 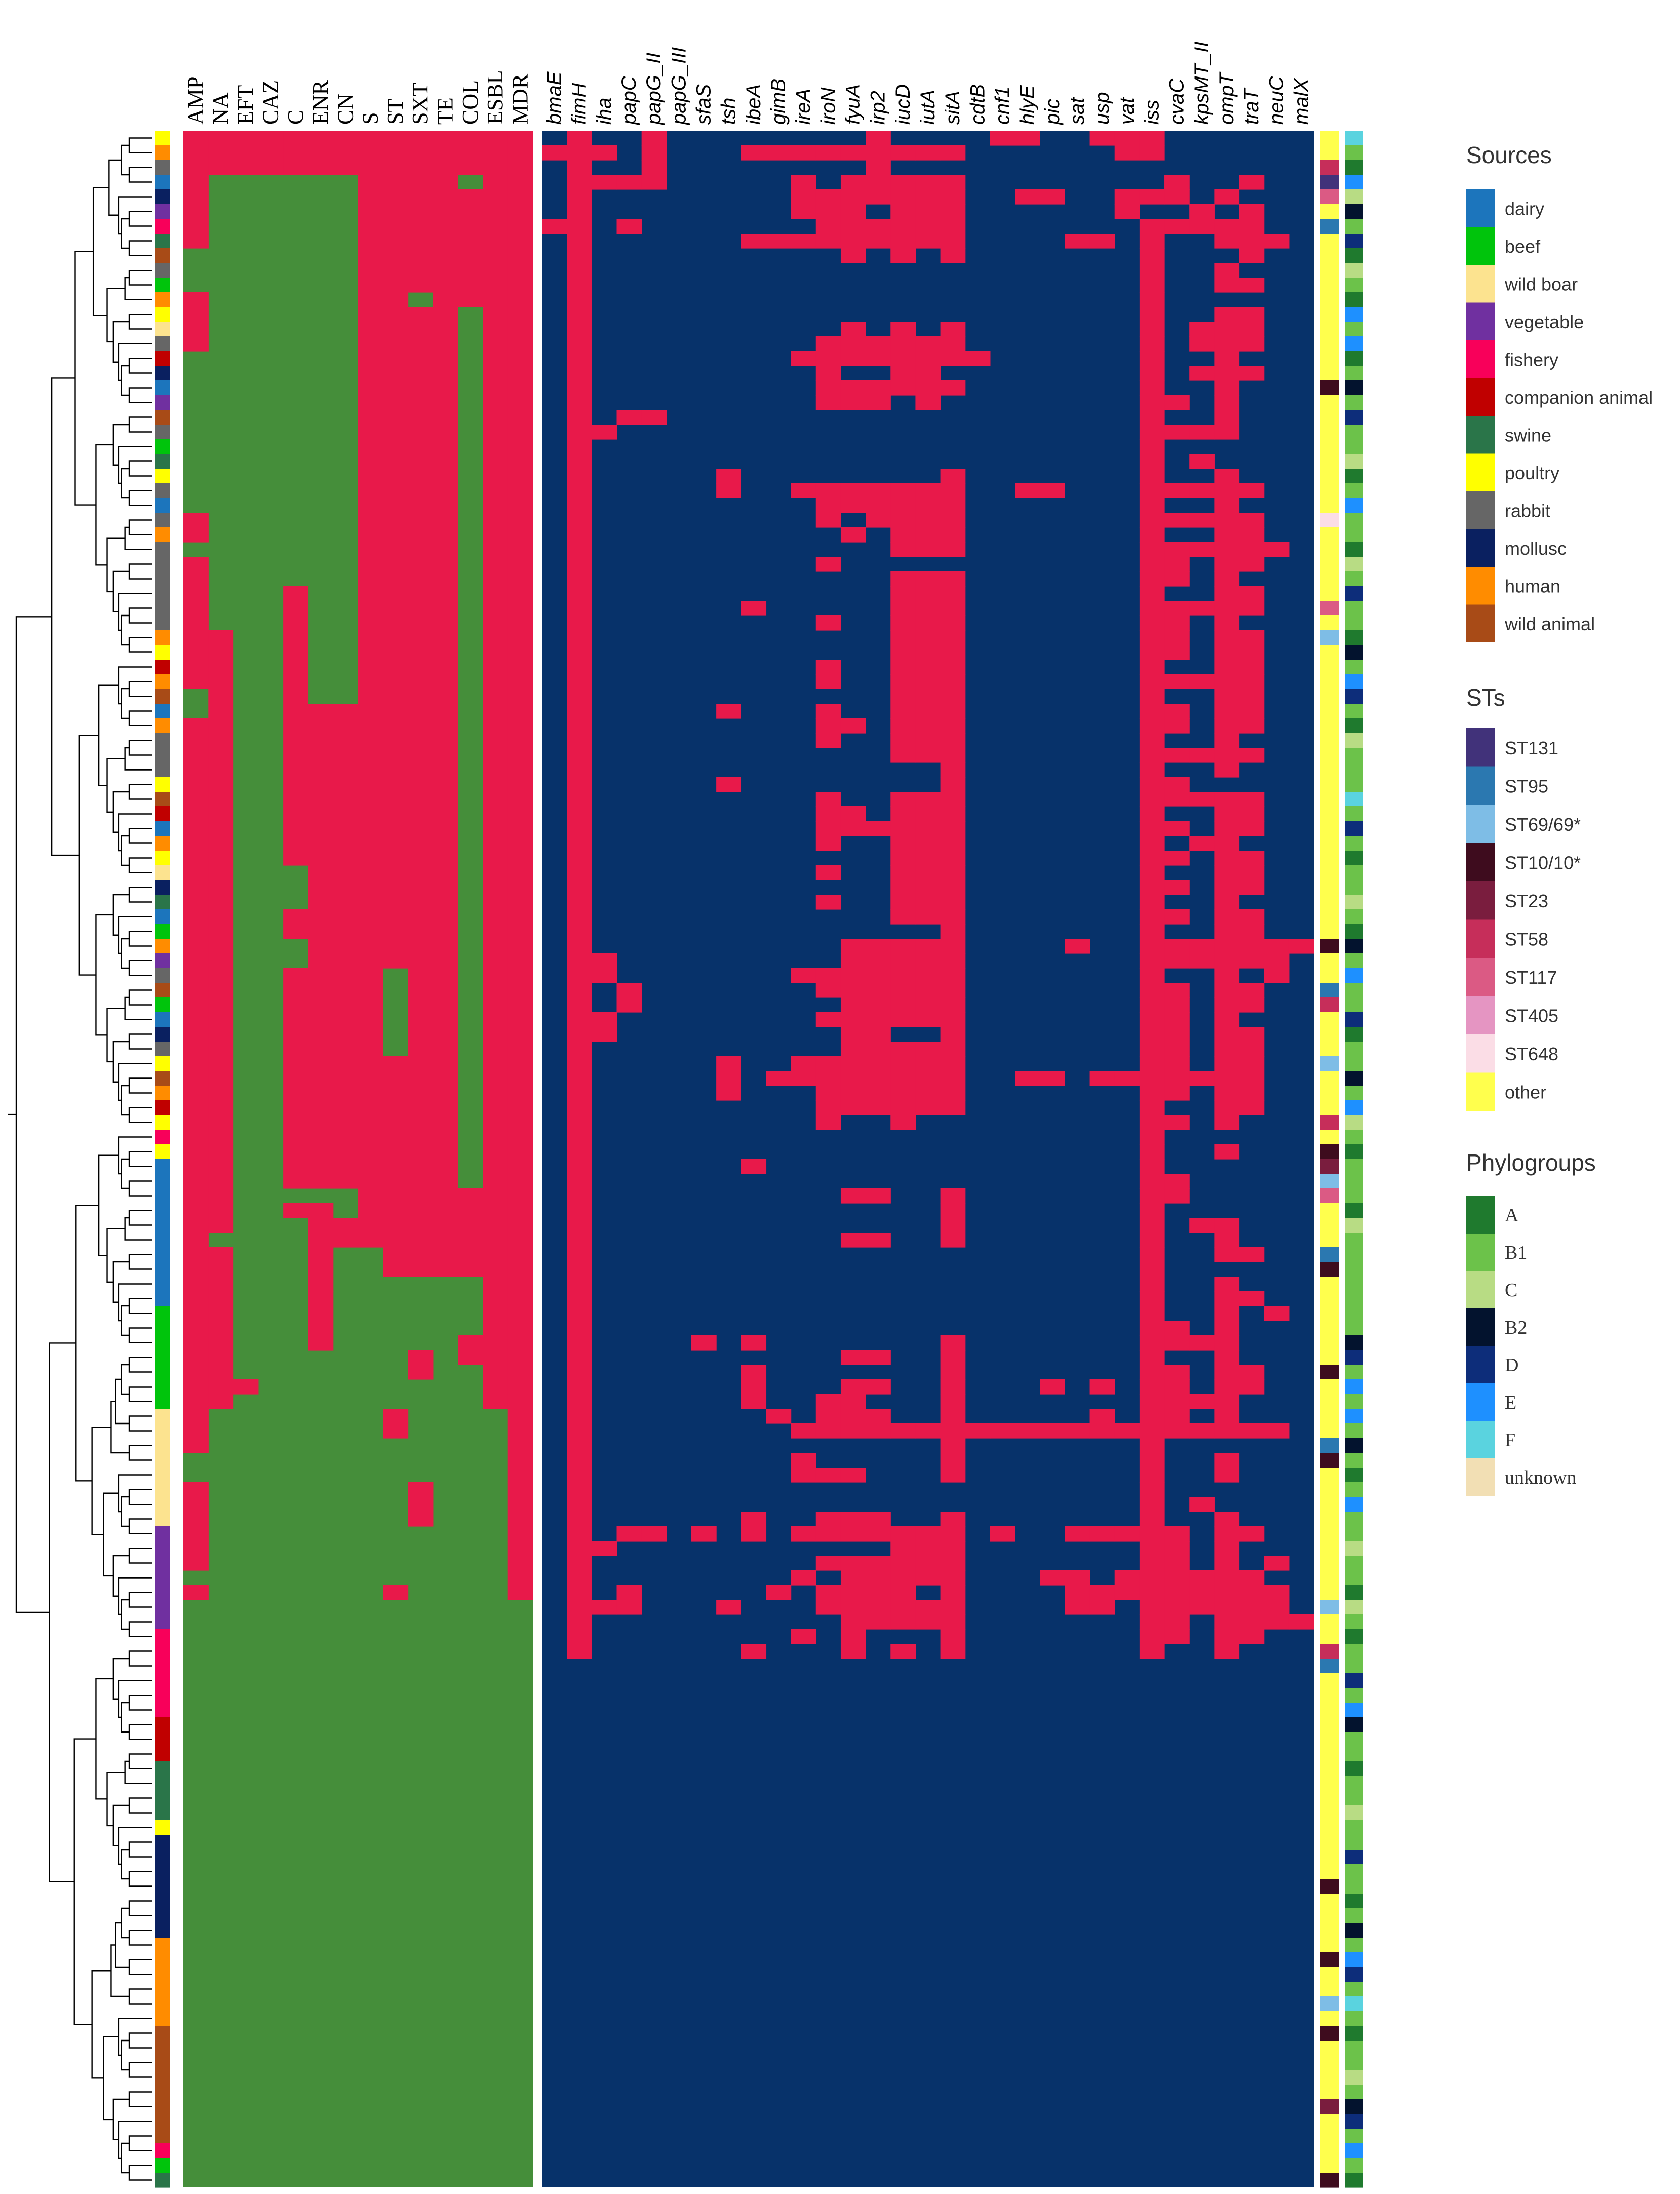 I want to click on sts-legend-label: ST58, so click(x=1526, y=939).